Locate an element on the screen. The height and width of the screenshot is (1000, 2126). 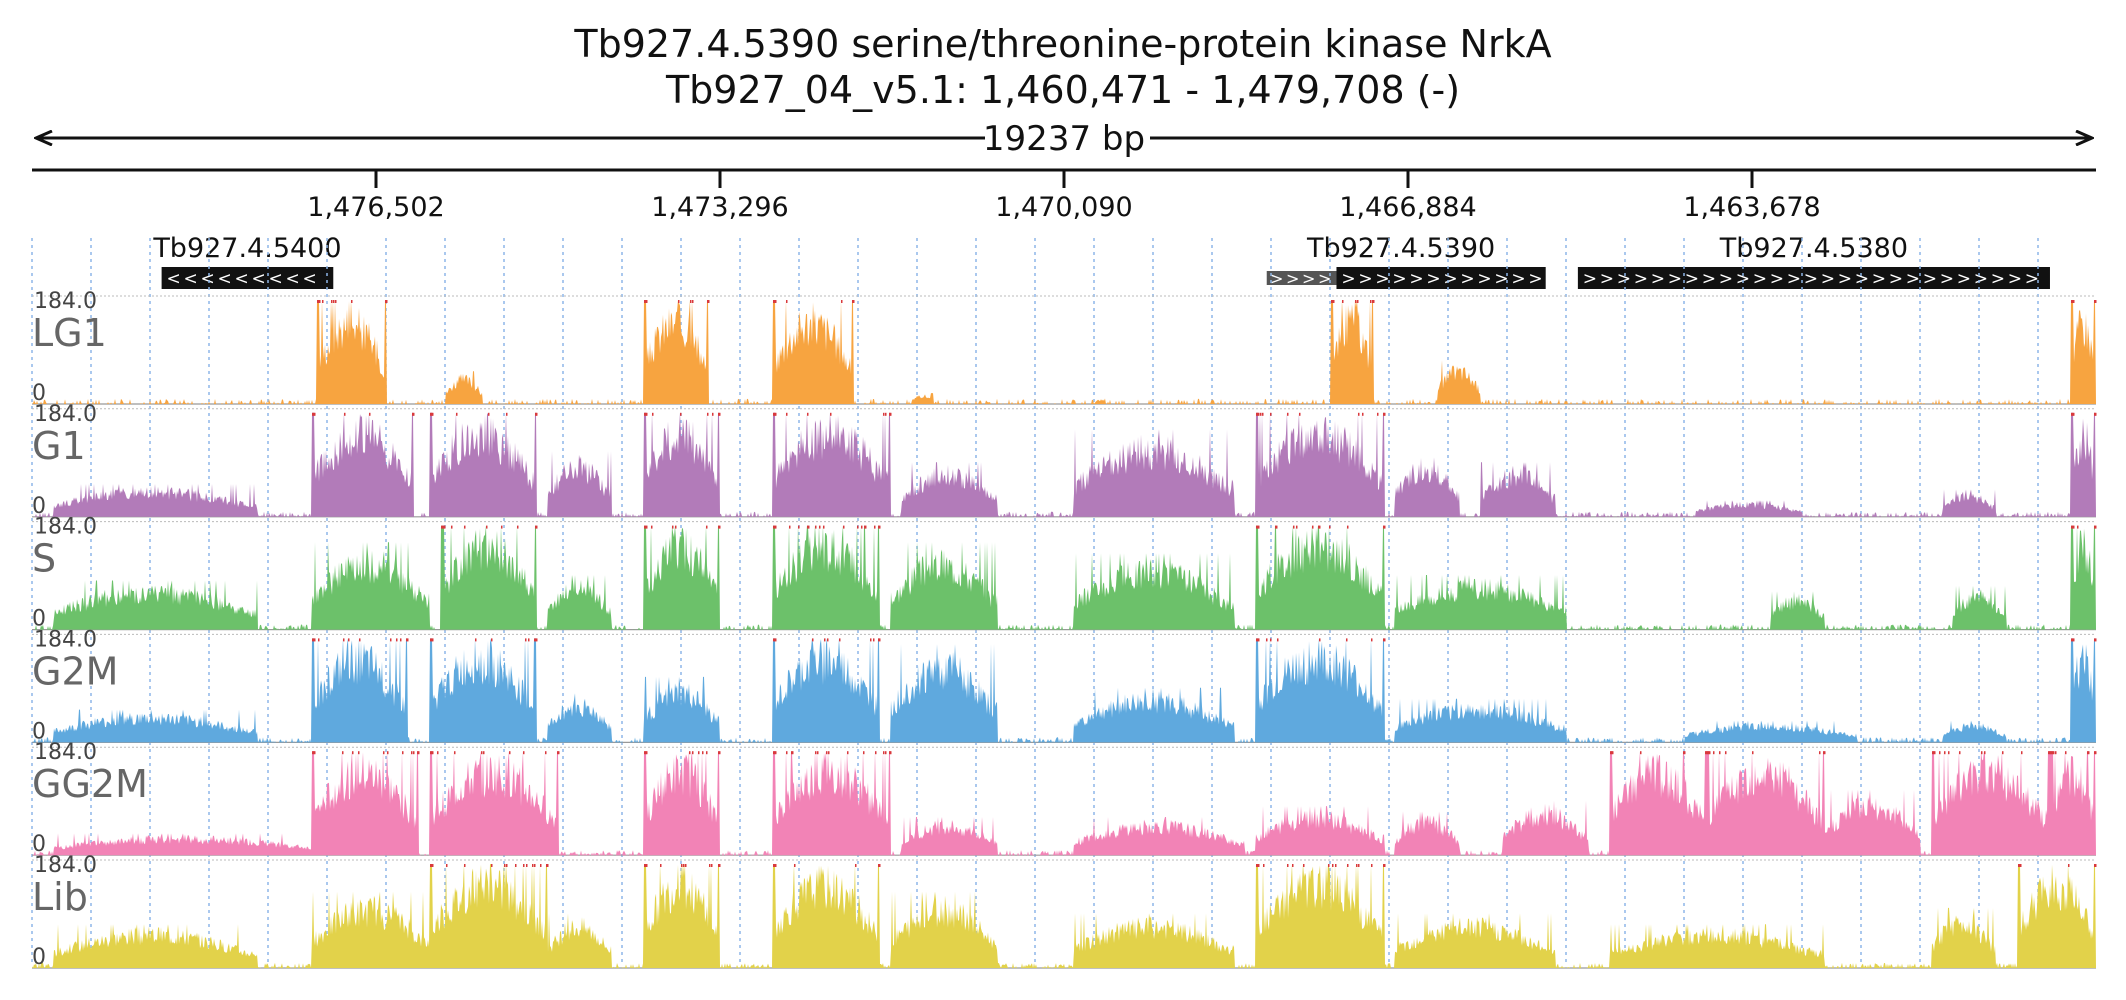
coverage-area-lib is located at coordinates (1064, 916).